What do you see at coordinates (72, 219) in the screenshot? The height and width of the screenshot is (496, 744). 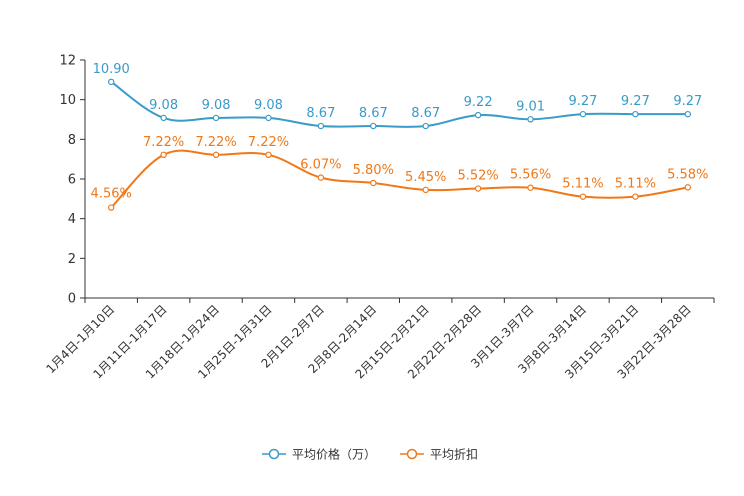 I see `y-tick-label: 4` at bounding box center [72, 219].